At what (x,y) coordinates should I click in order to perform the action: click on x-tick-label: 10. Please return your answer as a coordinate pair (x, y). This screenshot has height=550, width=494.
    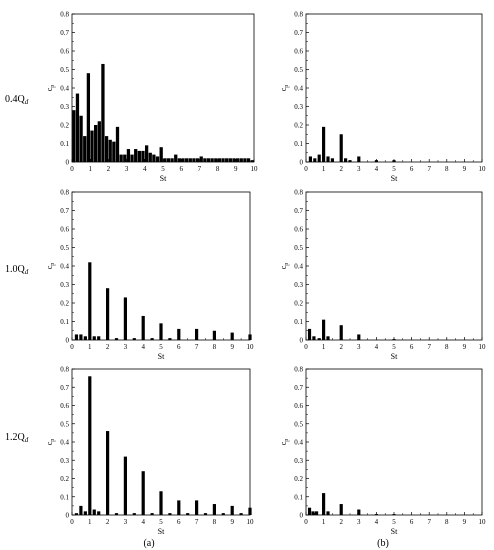
    Looking at the image, I should click on (483, 169).